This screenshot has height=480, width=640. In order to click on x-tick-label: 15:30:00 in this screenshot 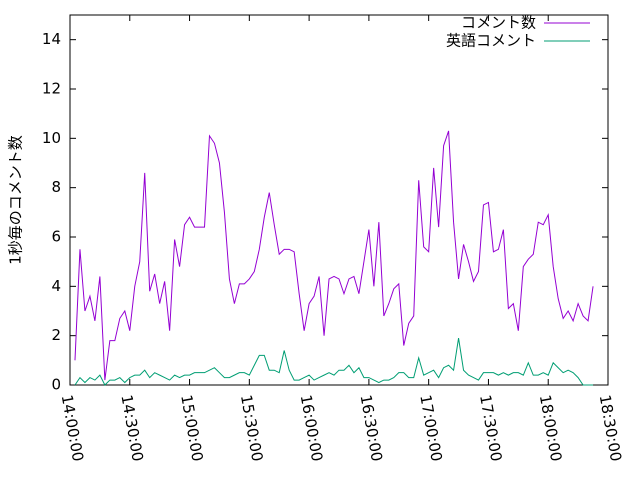, I will do `click(251, 427)`.